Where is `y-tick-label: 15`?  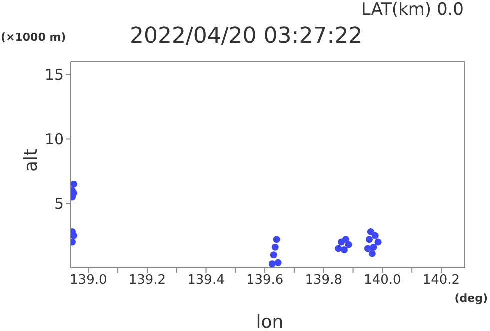 y-tick-label: 15 is located at coordinates (54, 75).